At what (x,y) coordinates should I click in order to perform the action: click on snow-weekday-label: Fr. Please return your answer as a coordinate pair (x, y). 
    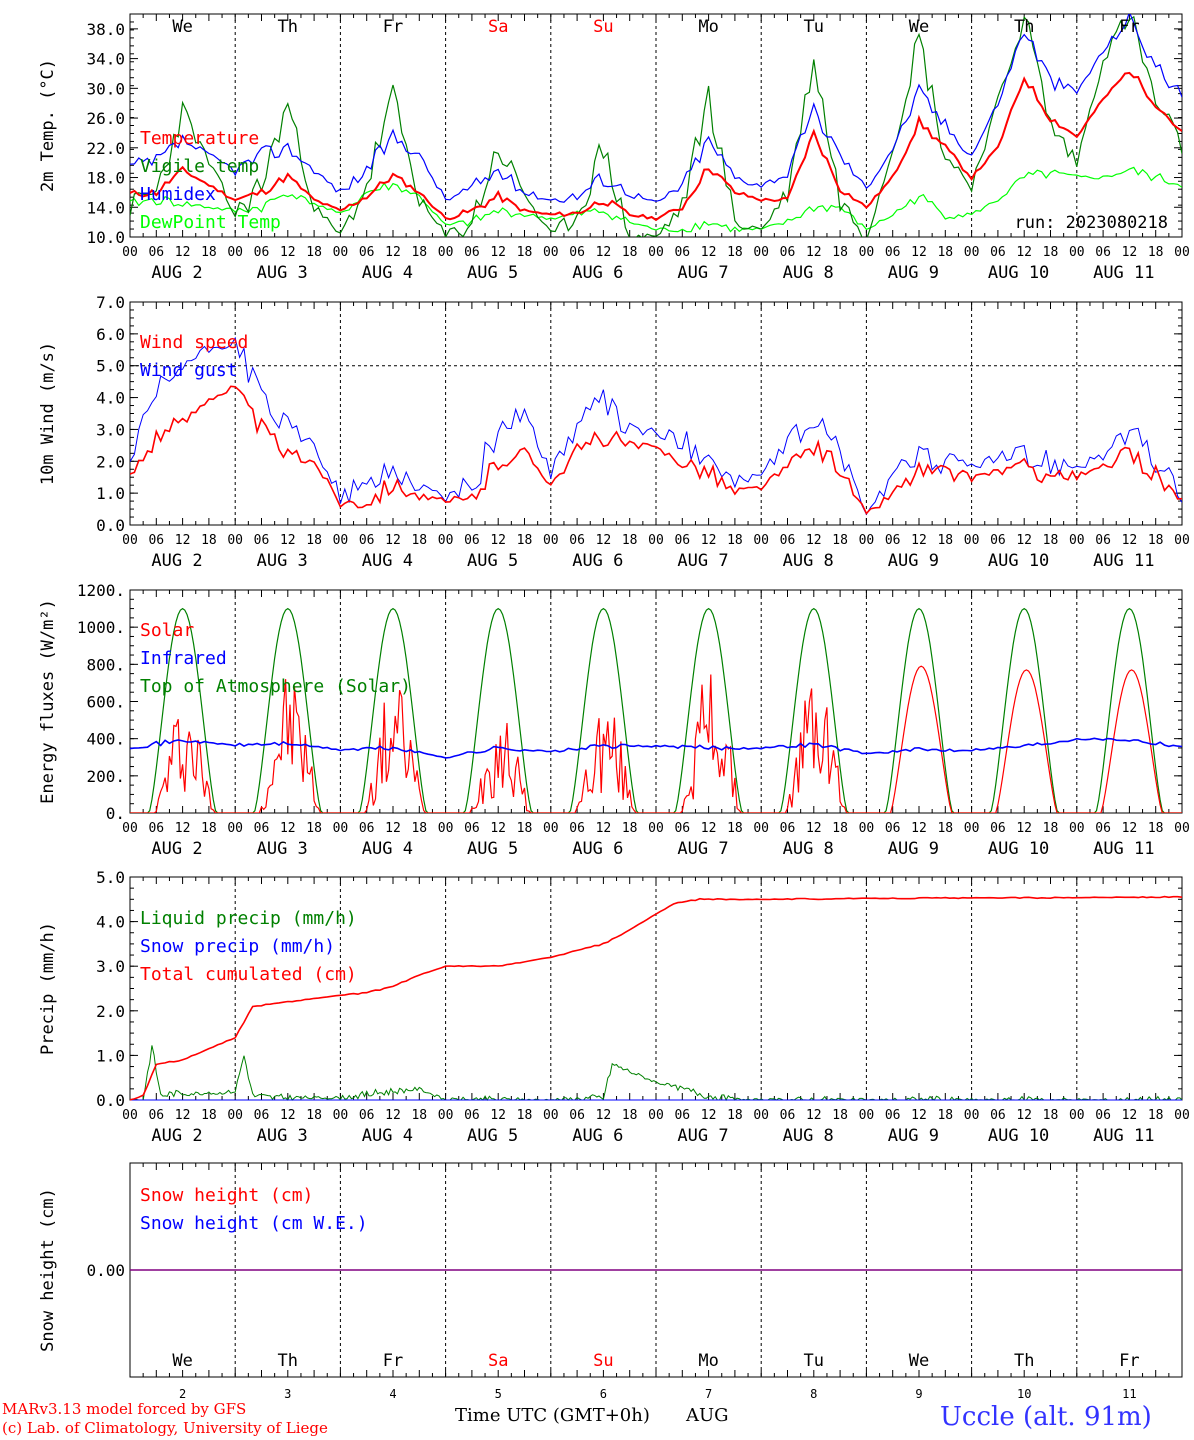
    Looking at the image, I should click on (393, 1361).